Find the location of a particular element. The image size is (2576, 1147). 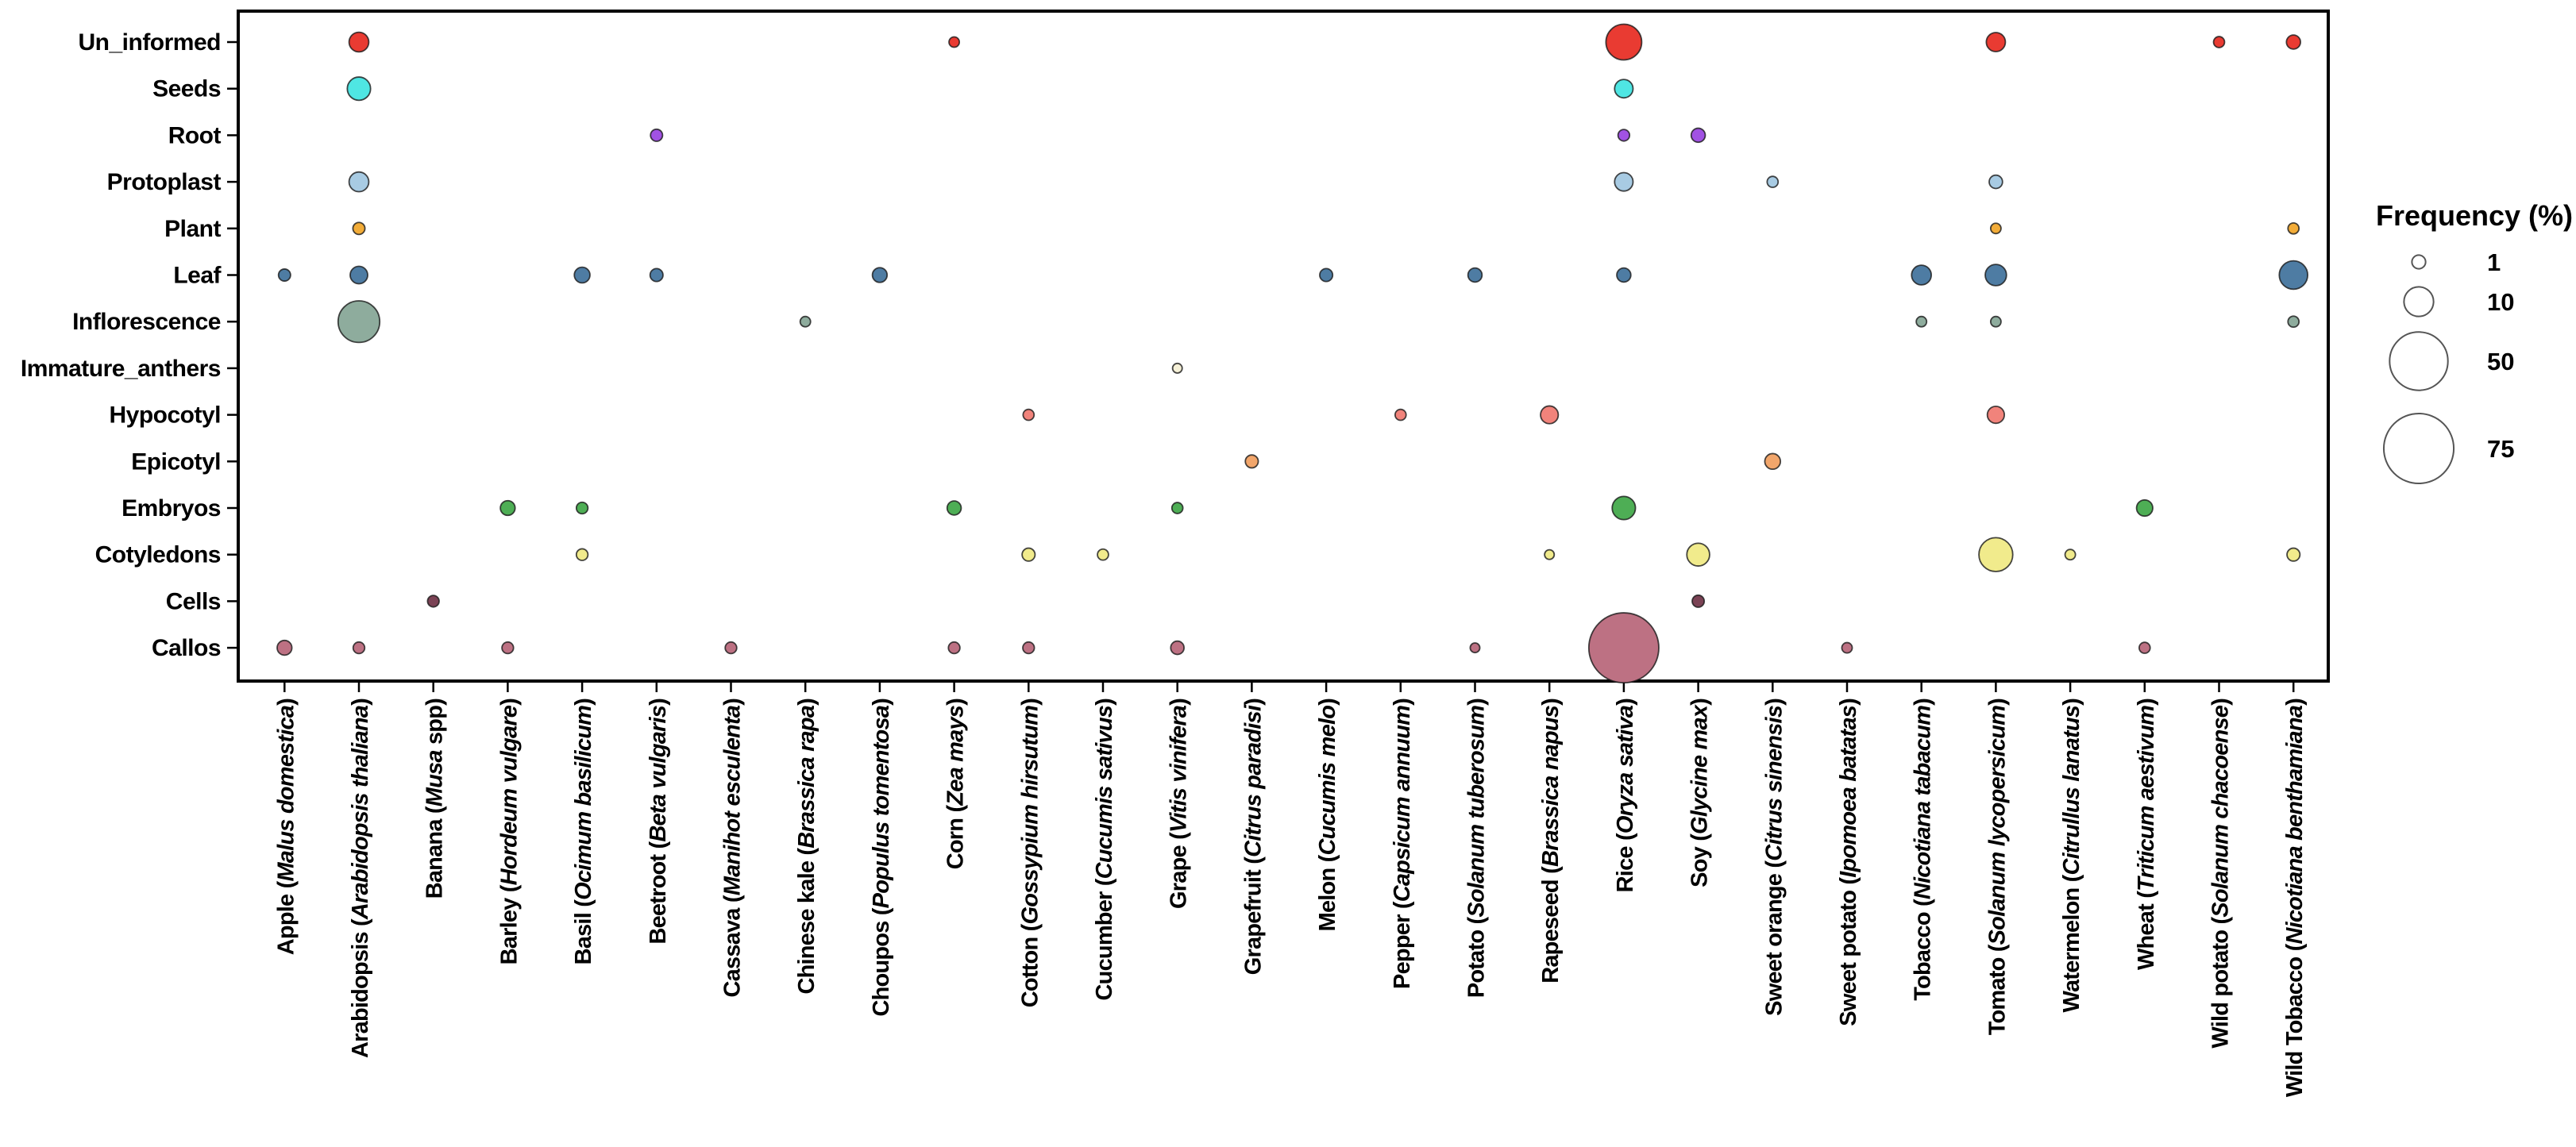

bubble-barley-callos is located at coordinates (508, 648).